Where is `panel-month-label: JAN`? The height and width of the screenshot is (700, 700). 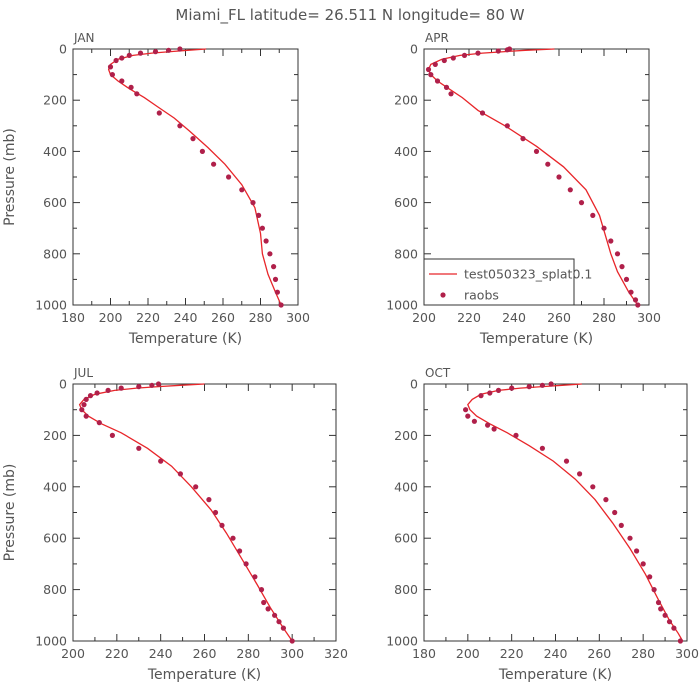
panel-month-label: JAN is located at coordinates (84, 38).